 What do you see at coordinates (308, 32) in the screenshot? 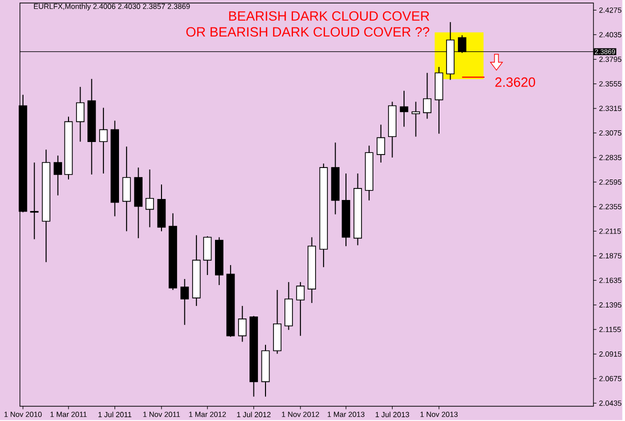
I see `annotation: OR BEARISH DARK CLOUD COVER ??` at bounding box center [308, 32].